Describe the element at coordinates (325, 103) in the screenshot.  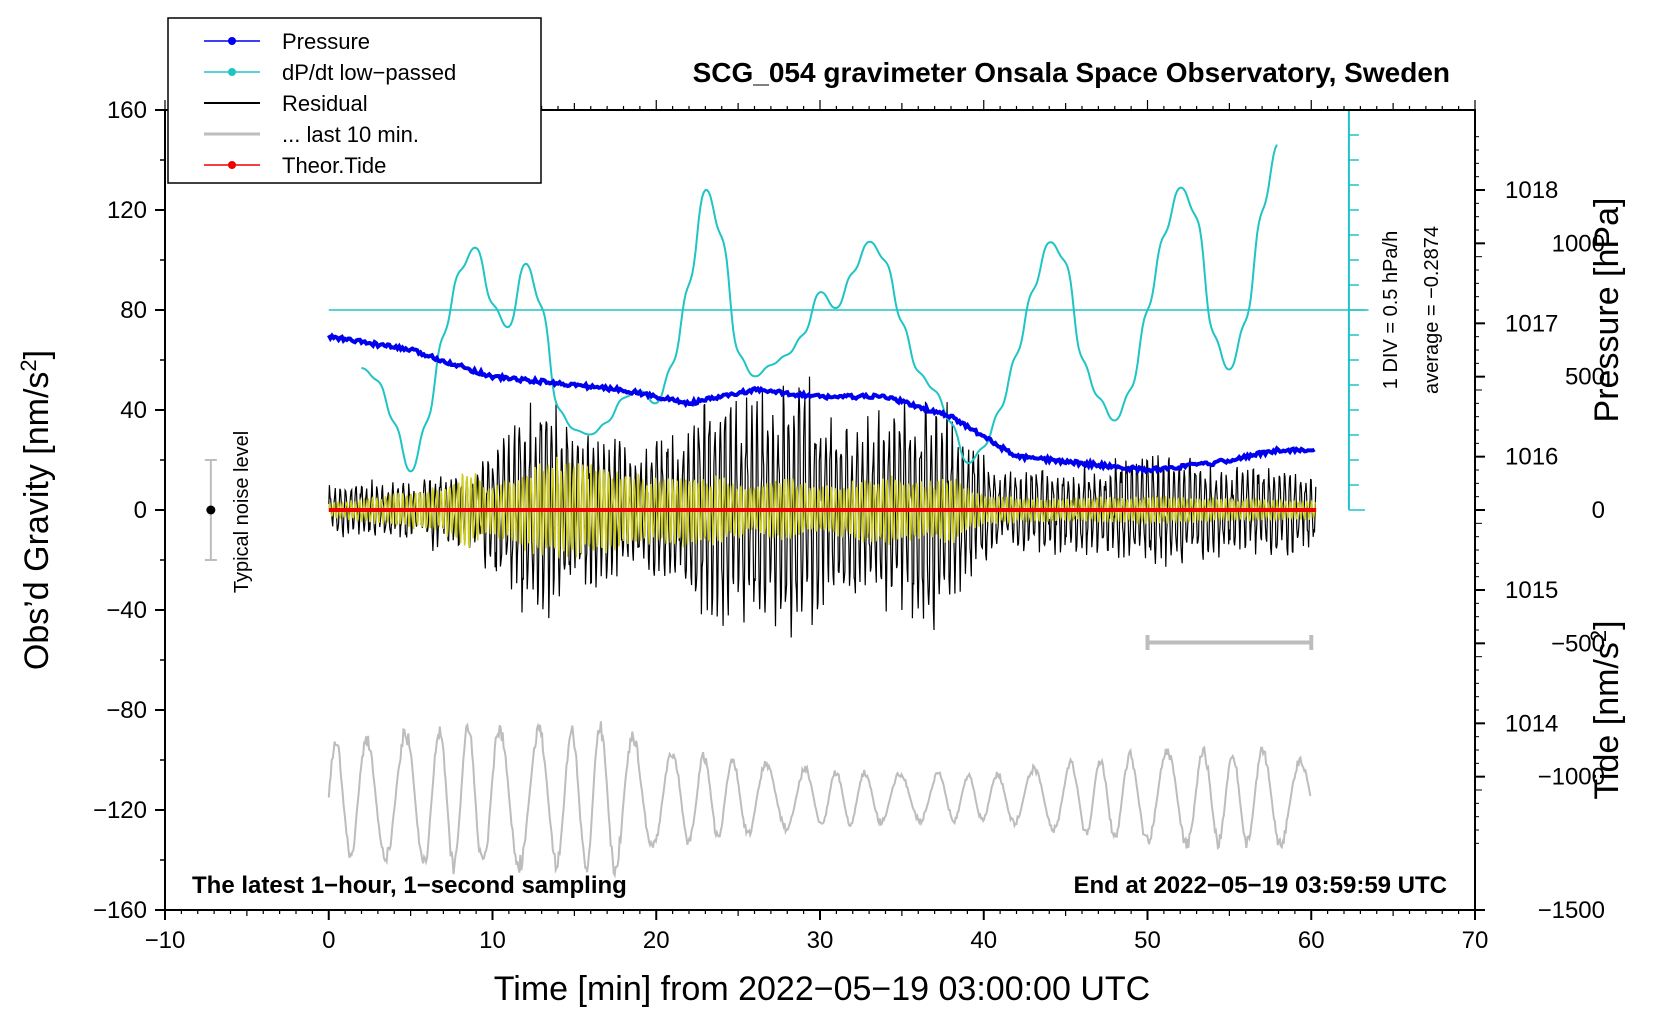
I see `legend-label: Residual` at that location.